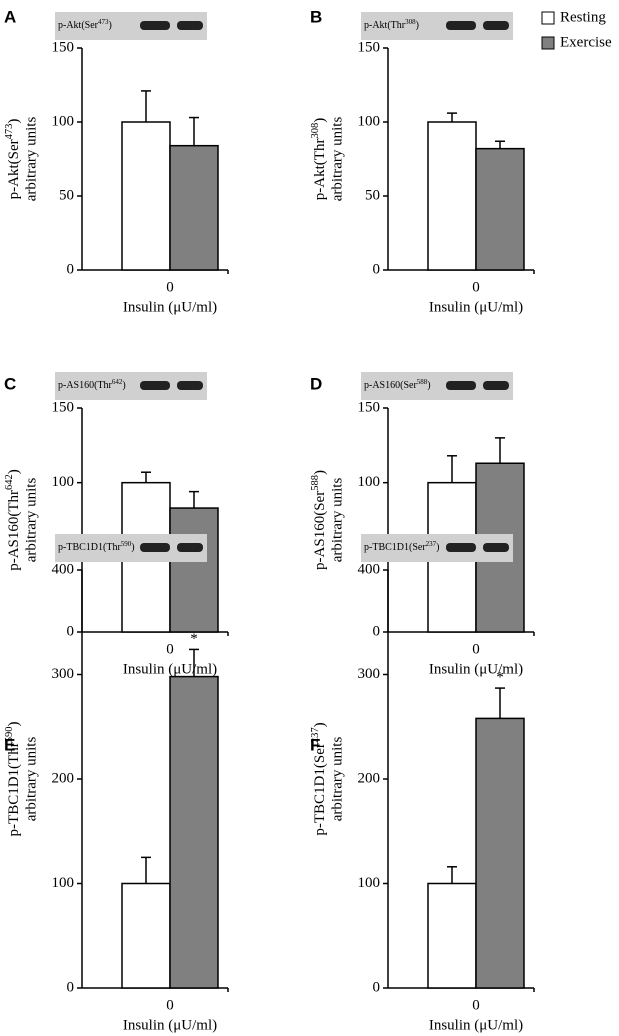 This screenshot has width=619, height=1036. Describe the element at coordinates (9, 744) in the screenshot. I see `panel-letter: E` at that location.